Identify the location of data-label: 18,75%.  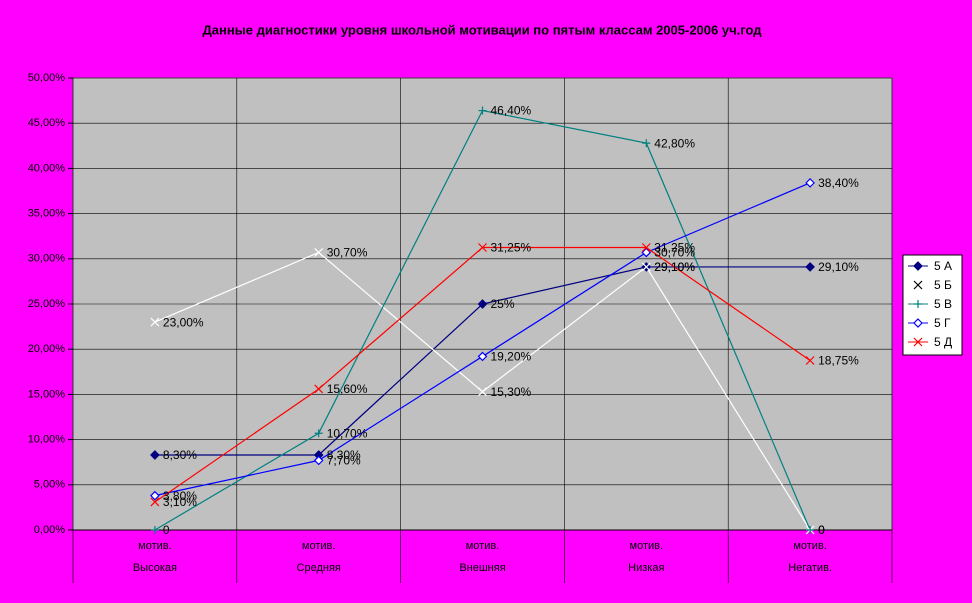
(838, 361).